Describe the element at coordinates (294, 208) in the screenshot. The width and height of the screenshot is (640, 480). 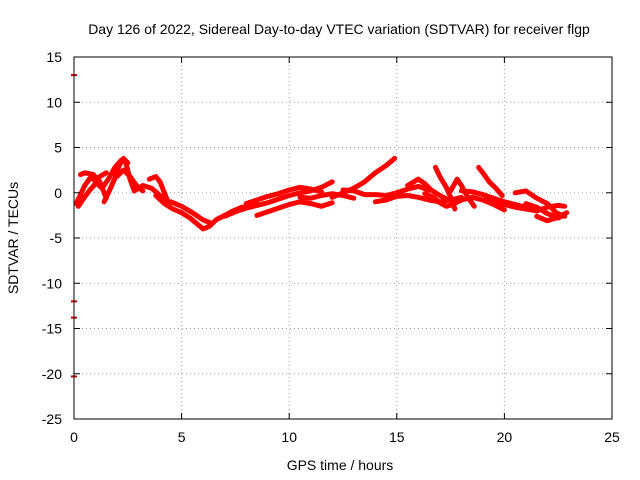
I see `series-arc-l` at that location.